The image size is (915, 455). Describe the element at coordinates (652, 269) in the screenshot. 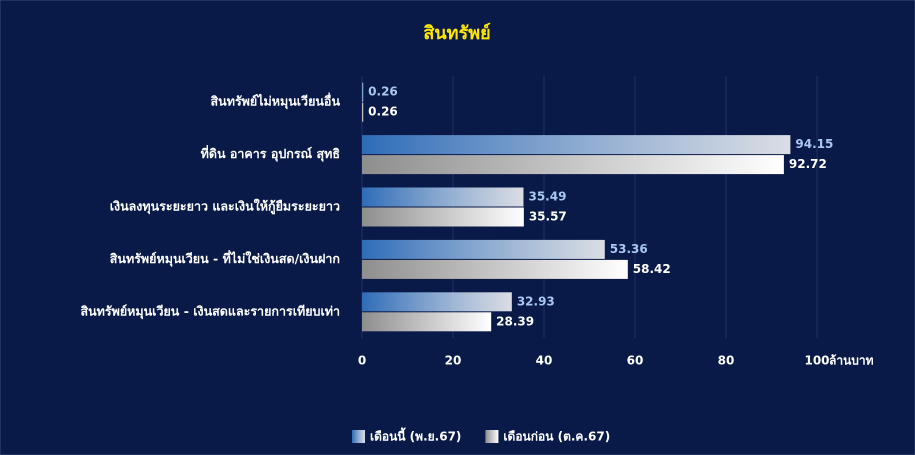

I see `value-label: 58.42` at that location.